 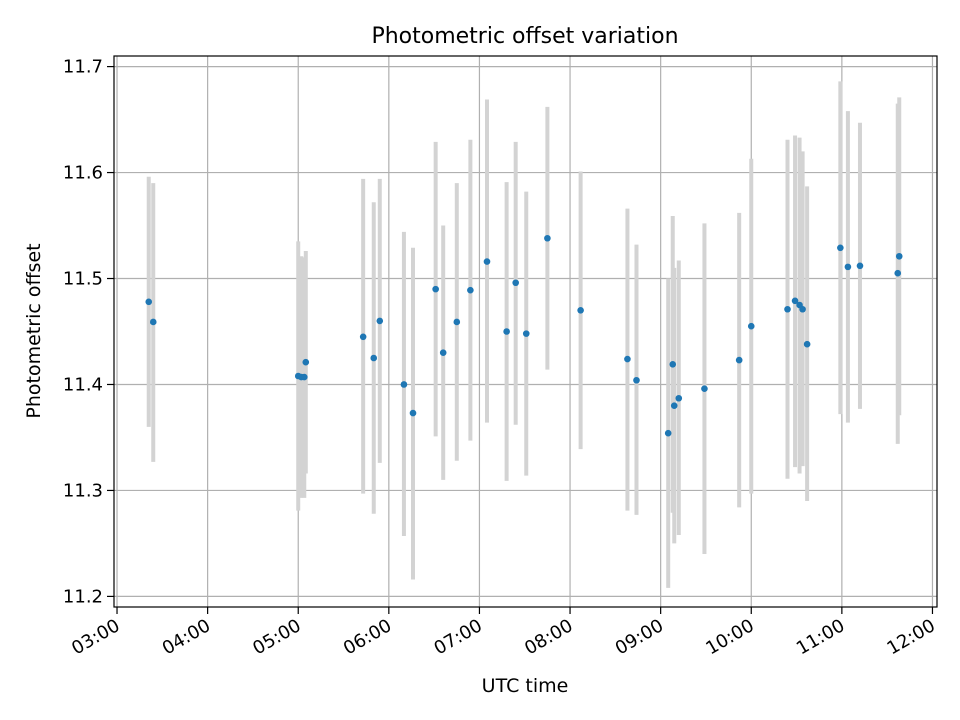 What do you see at coordinates (83, 279) in the screenshot?
I see `y-tick-label: 11.5` at bounding box center [83, 279].